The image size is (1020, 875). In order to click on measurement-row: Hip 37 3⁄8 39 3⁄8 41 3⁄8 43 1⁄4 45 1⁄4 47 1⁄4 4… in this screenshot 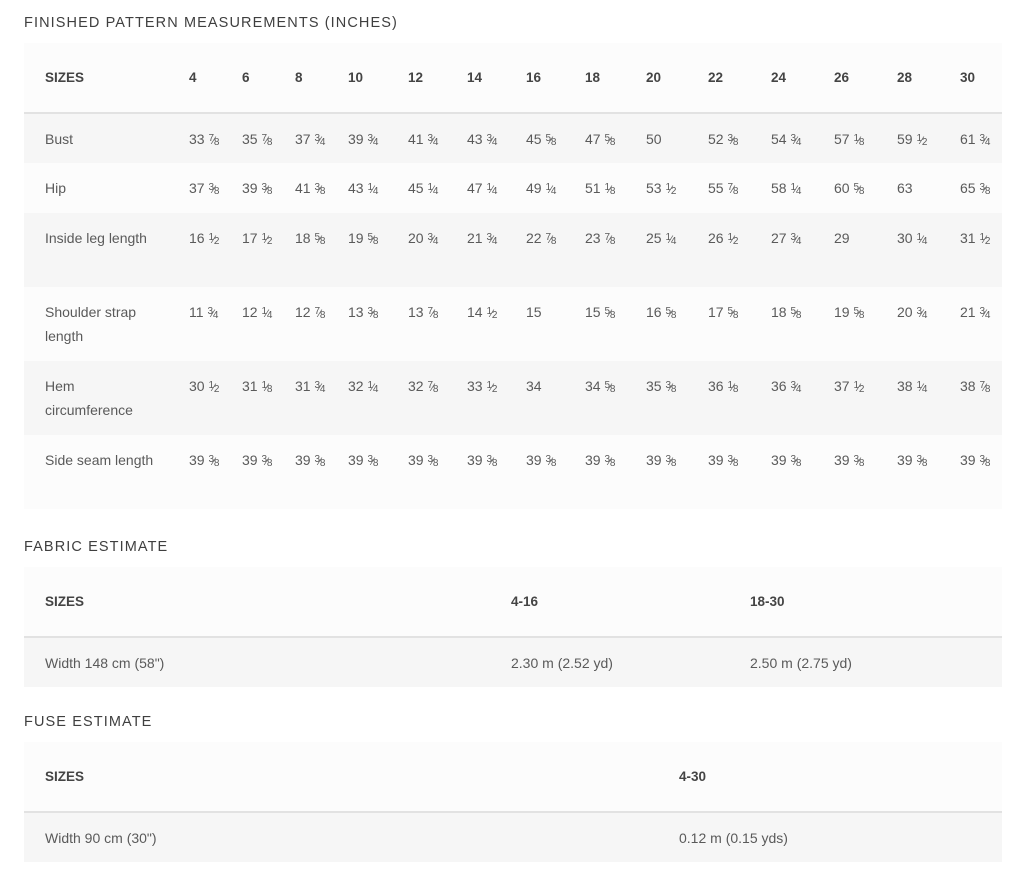, I will do `click(513, 188)`.